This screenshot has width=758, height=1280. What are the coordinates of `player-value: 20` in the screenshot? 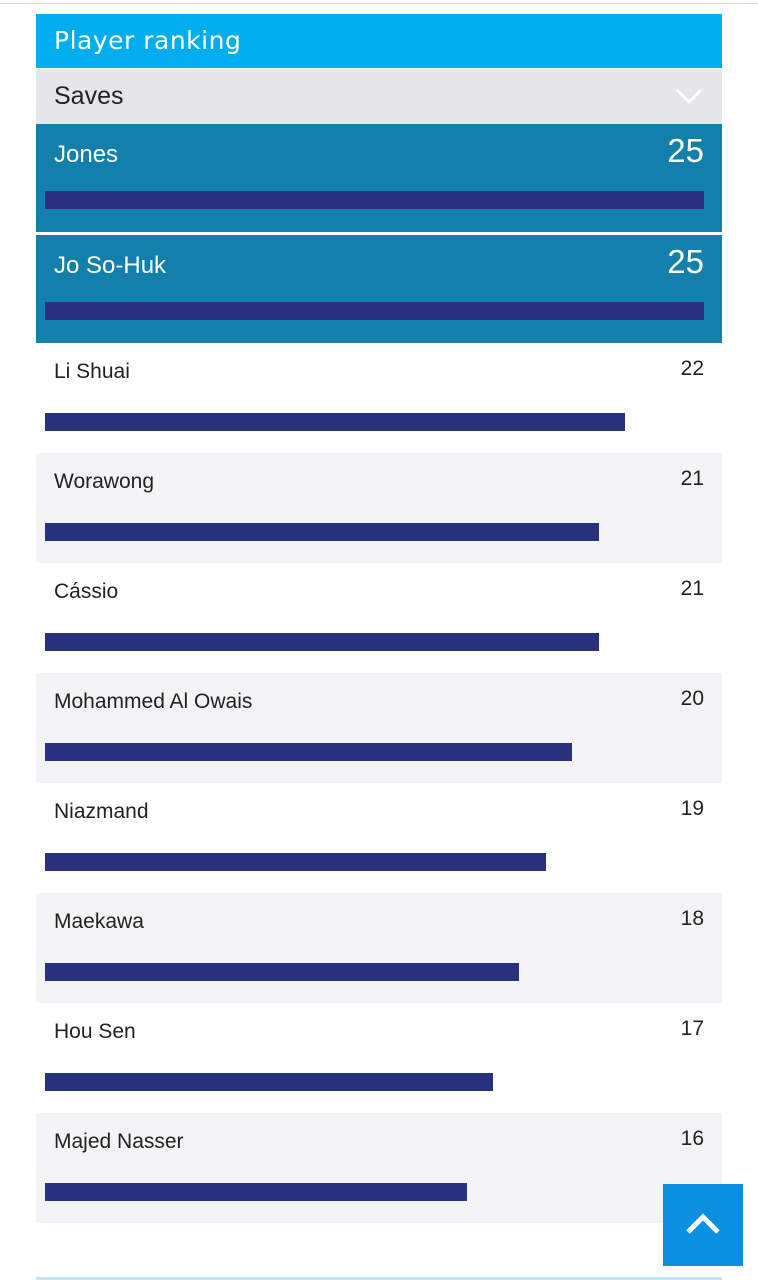 It's located at (692, 698).